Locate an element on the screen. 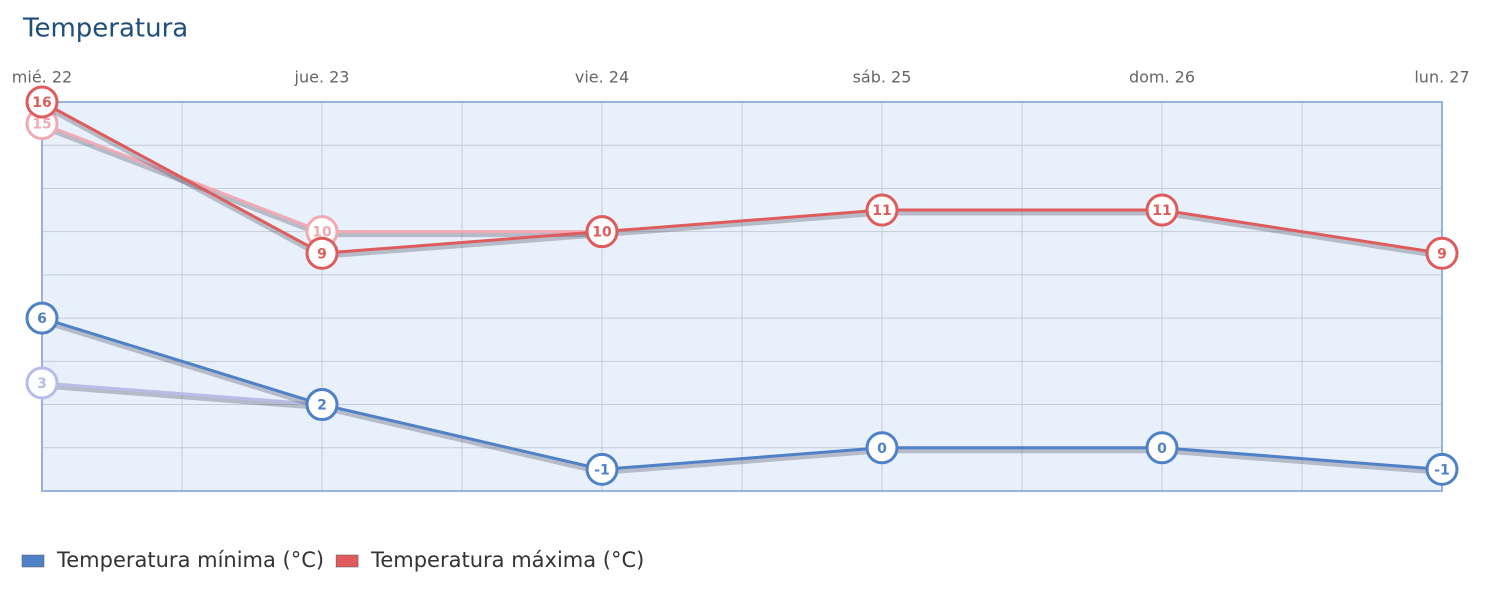  x-tick-label: vie. 24 is located at coordinates (602, 77).